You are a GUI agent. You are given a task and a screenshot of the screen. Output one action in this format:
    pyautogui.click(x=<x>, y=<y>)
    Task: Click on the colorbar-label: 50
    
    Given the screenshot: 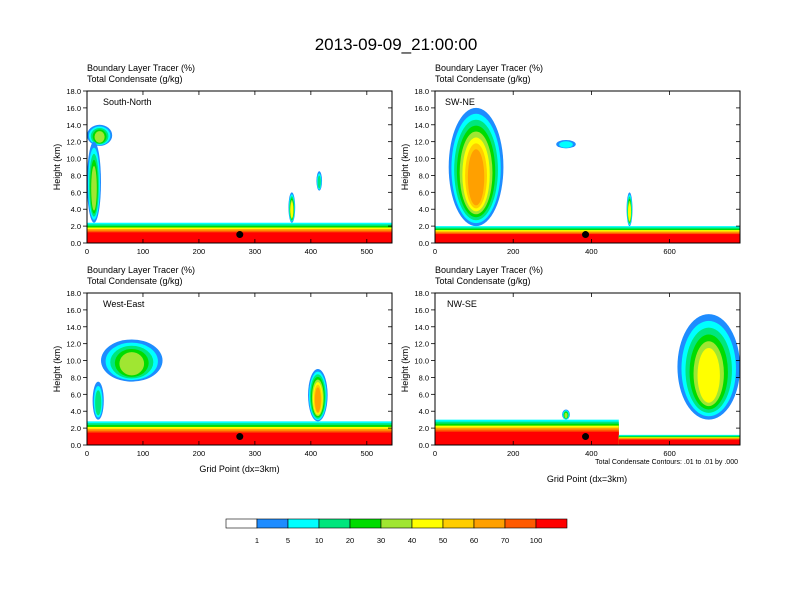 What is the action you would take?
    pyautogui.click(x=443, y=540)
    